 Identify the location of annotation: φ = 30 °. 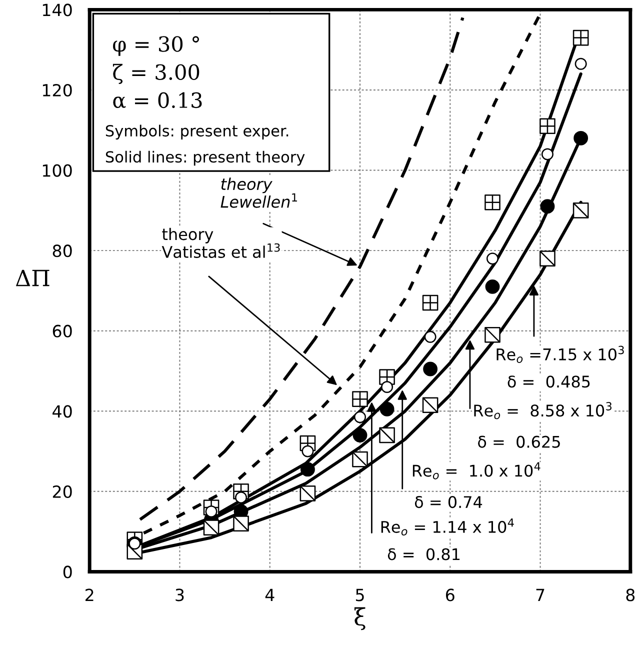
(156, 46).